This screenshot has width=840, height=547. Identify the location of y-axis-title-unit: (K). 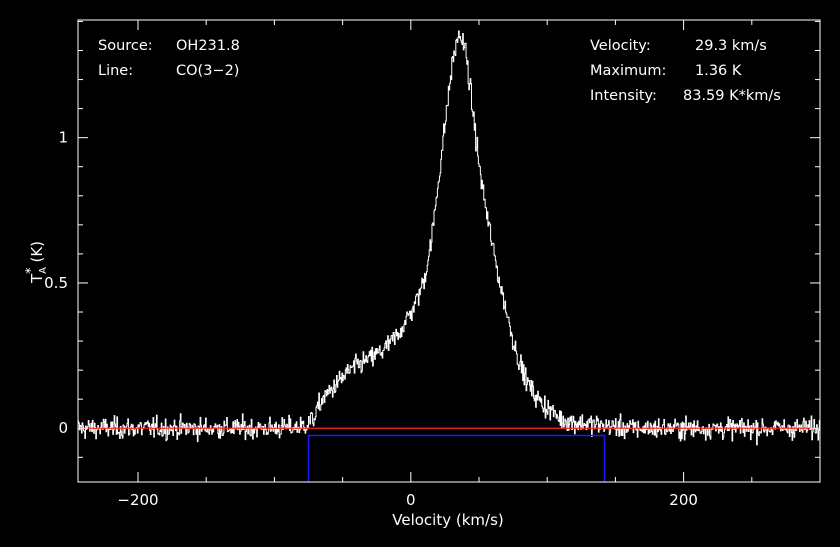
(37, 252).